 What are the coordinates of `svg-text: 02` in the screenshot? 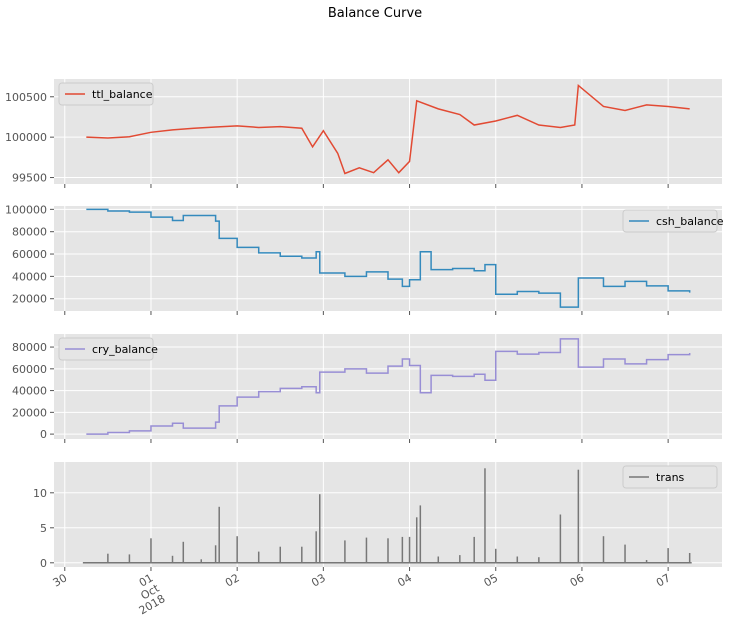 It's located at (232, 580).